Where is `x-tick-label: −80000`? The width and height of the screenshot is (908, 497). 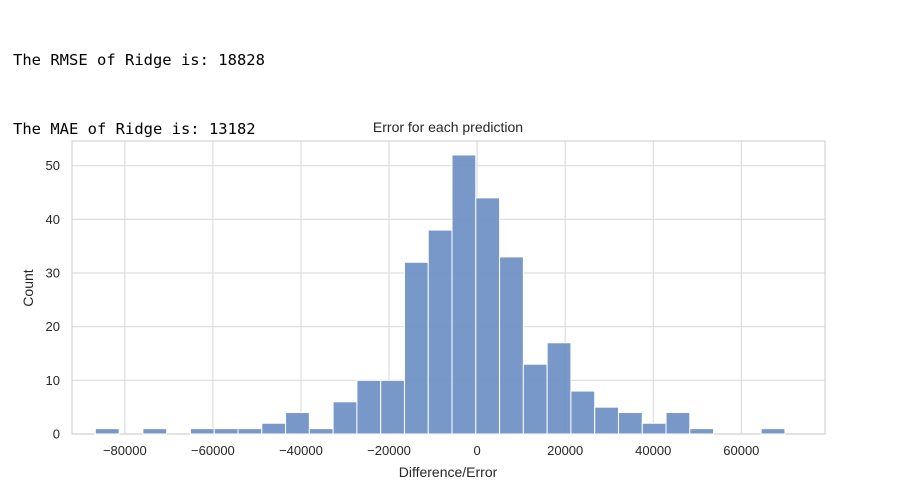
x-tick-label: −80000 is located at coordinates (125, 450).